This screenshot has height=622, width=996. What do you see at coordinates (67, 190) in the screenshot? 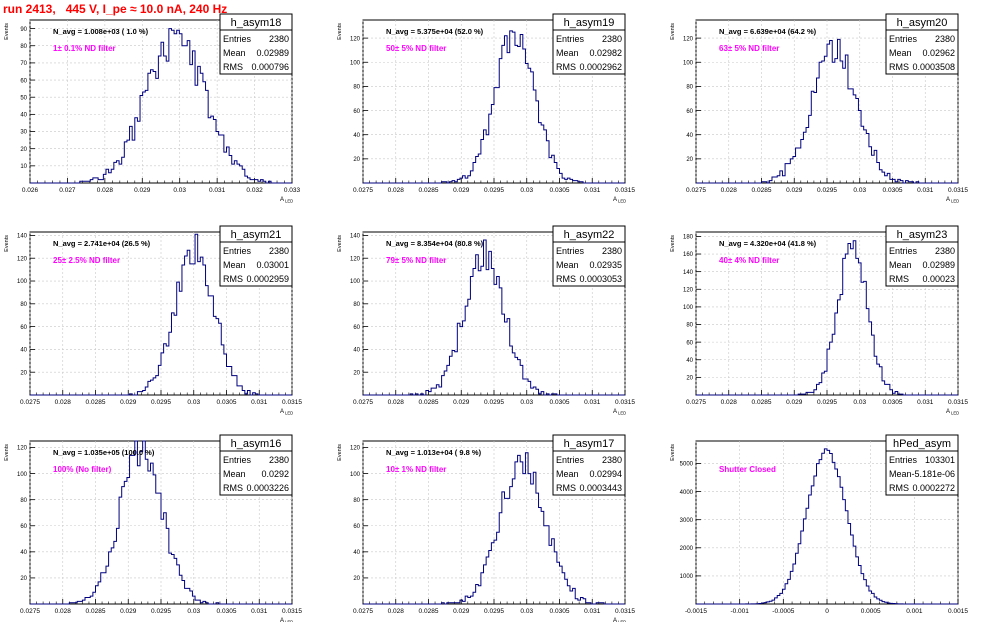
I see `x-tick-label: 0.027` at bounding box center [67, 190].